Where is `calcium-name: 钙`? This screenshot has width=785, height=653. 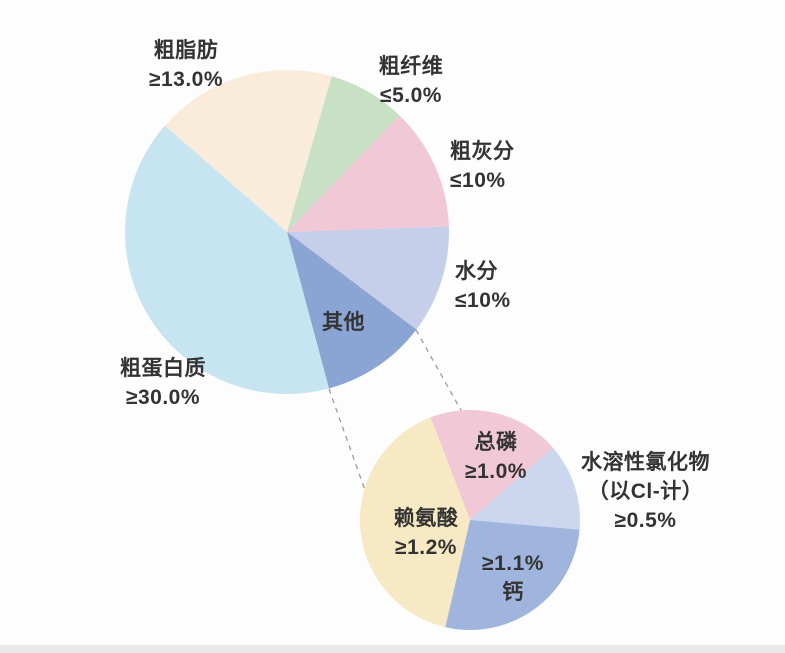 calcium-name: 钙 is located at coordinates (513, 592).